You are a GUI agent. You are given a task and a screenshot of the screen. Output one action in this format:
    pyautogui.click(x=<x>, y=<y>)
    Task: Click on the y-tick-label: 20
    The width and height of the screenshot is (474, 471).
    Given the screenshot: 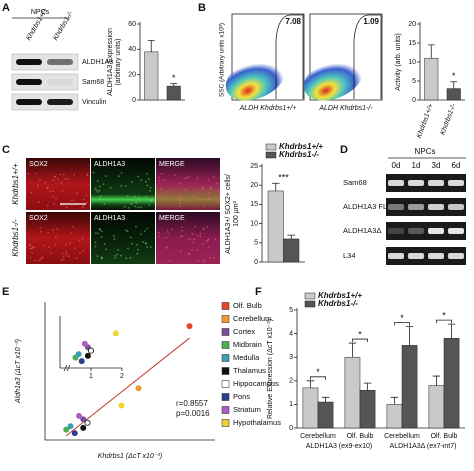 What is the action you would take?
    pyautogui.click(x=412, y=24)
    